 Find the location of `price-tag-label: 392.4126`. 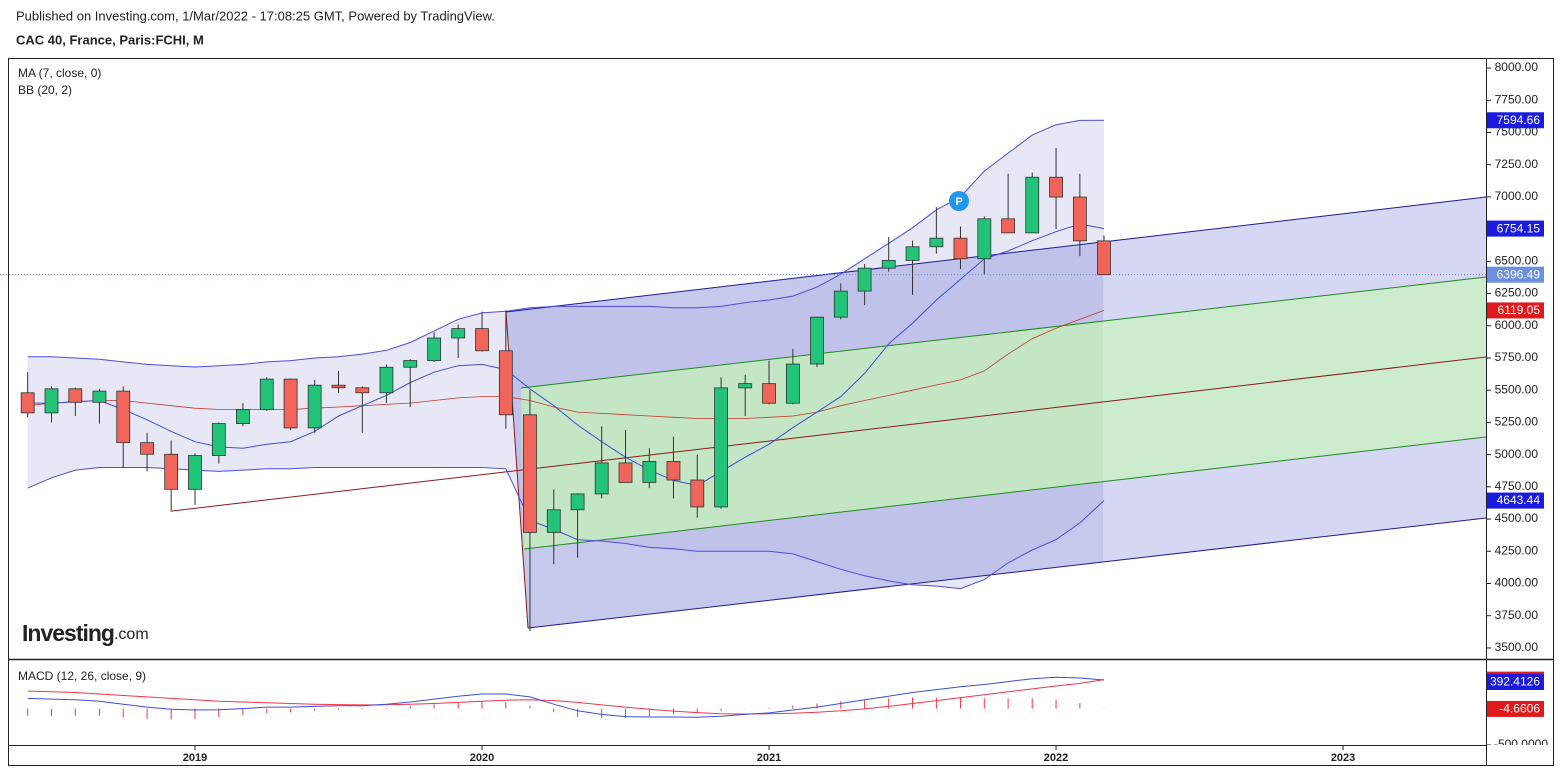

price-tag-label: 392.4126 is located at coordinates (1515, 682).